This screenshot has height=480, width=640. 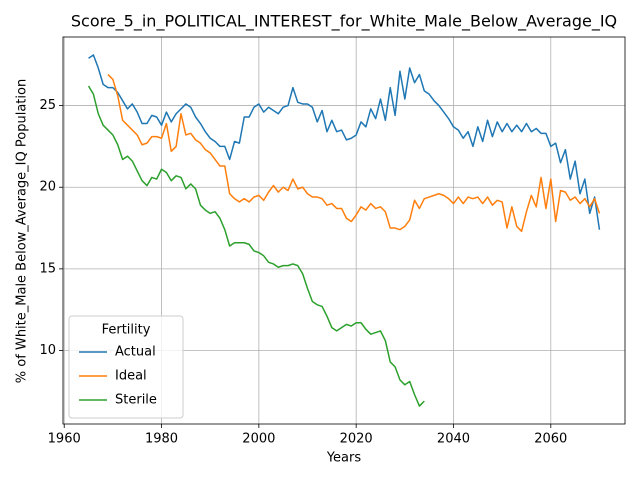 I want to click on legend-label: Sterile, so click(x=136, y=400).